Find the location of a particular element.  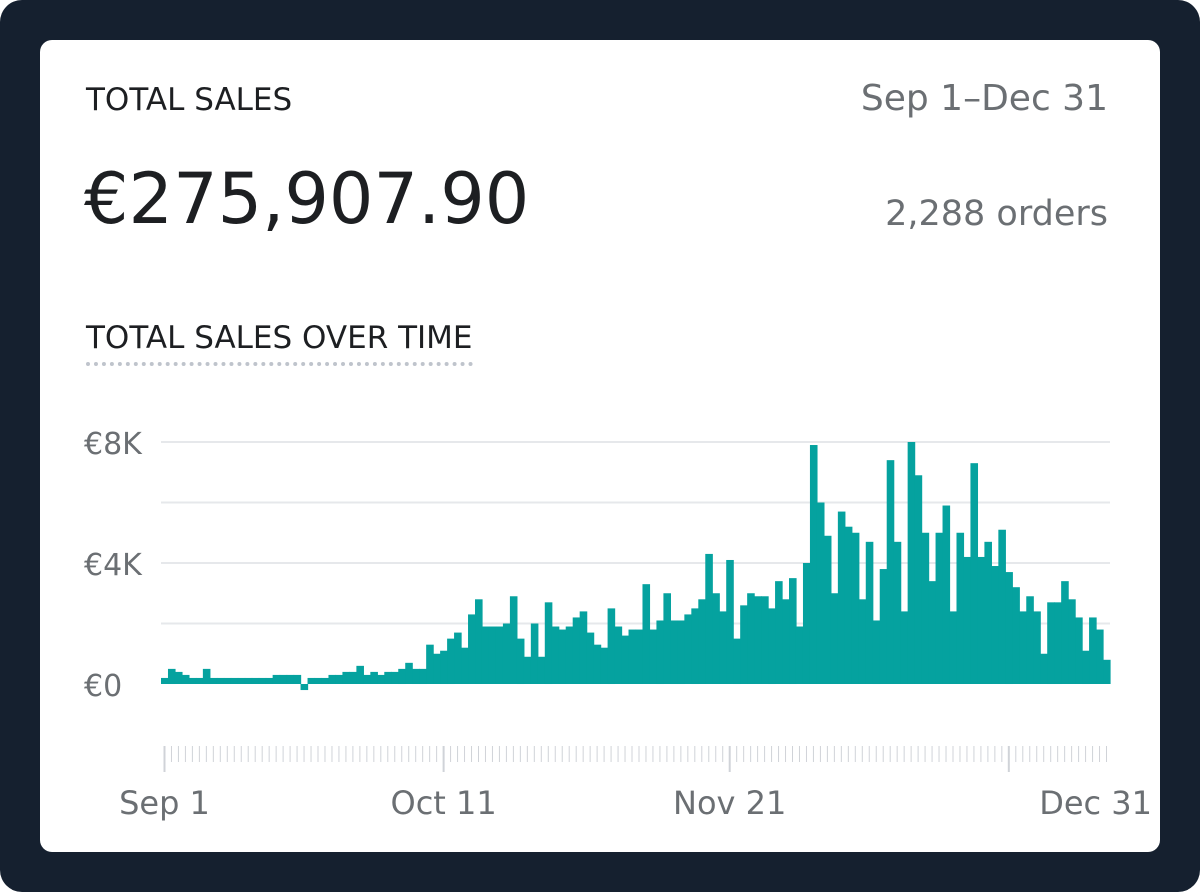

x-axis: Sep 1 Oct 11 Nov 21 Dec 31 is located at coordinates (635, 784).